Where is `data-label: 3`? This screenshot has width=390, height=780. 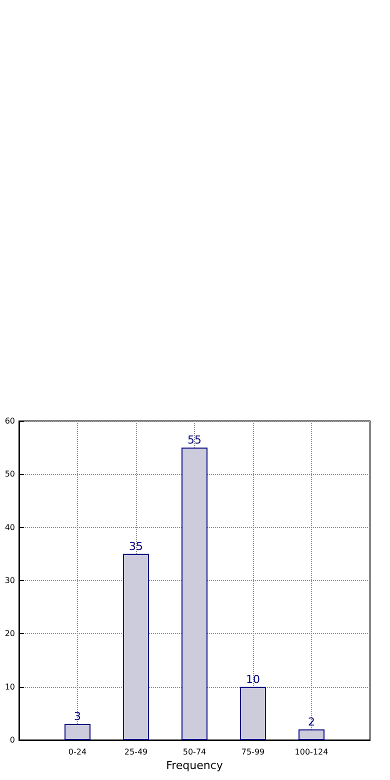 data-label: 3 is located at coordinates (77, 717).